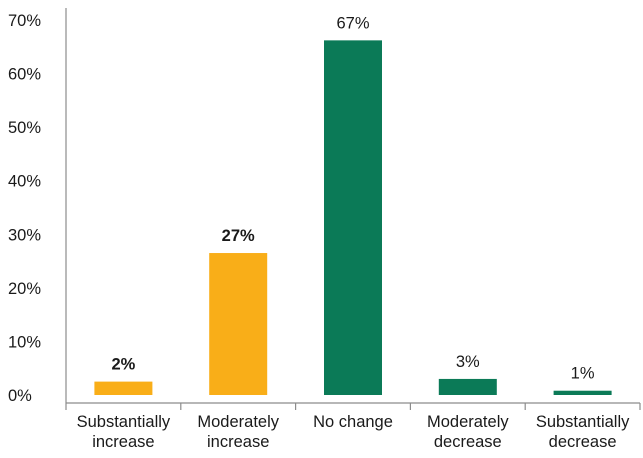 This screenshot has width=643, height=458. I want to click on y-tick-label: 0%, so click(20, 396).